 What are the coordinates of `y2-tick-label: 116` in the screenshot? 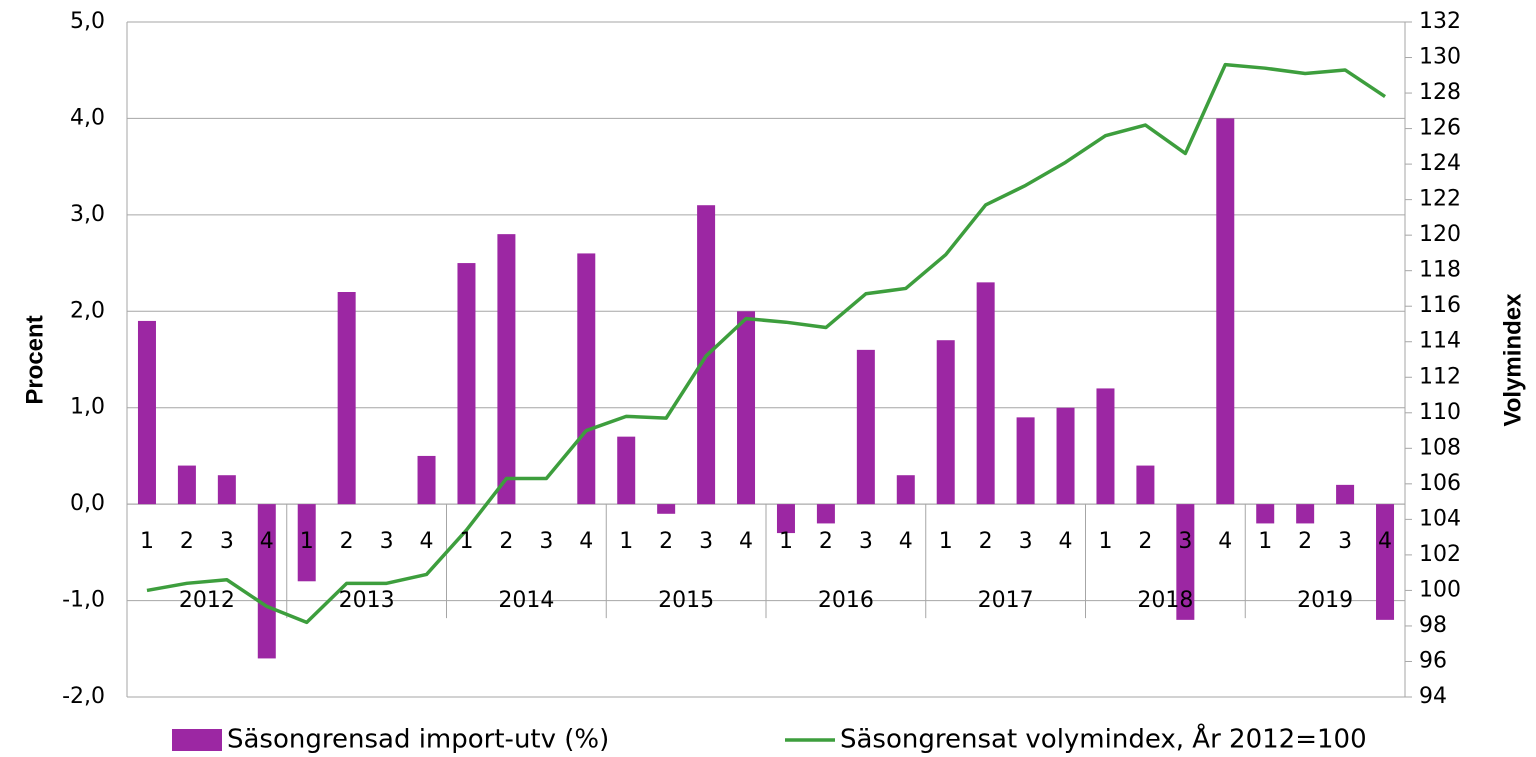 It's located at (1440, 305).